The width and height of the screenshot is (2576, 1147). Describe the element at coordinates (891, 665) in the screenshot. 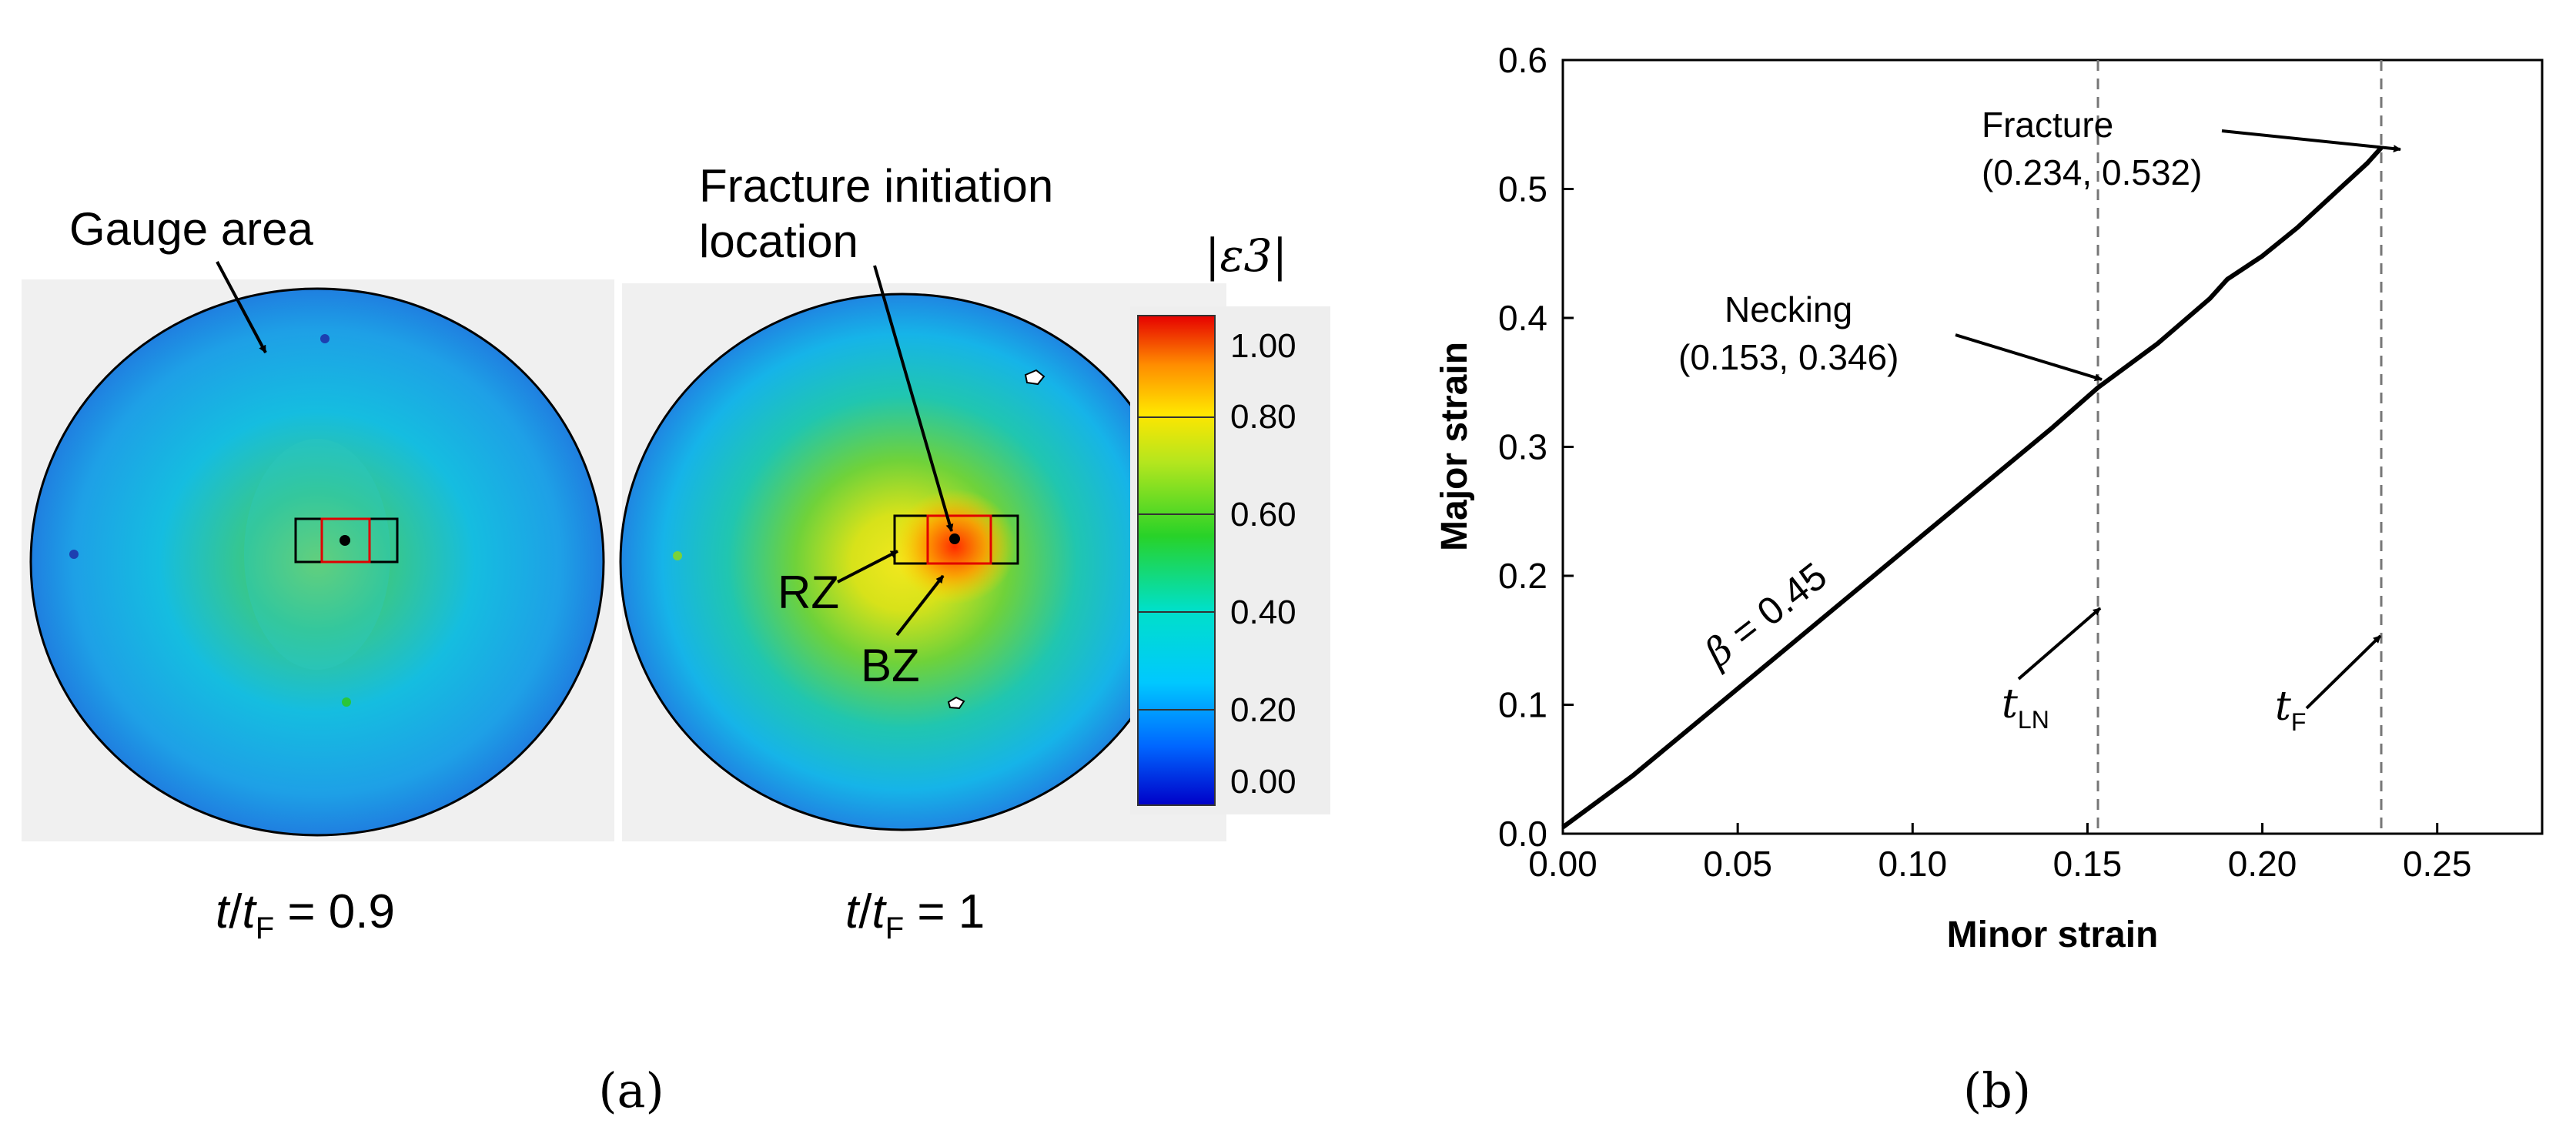

I see `bz-label: BZ` at that location.